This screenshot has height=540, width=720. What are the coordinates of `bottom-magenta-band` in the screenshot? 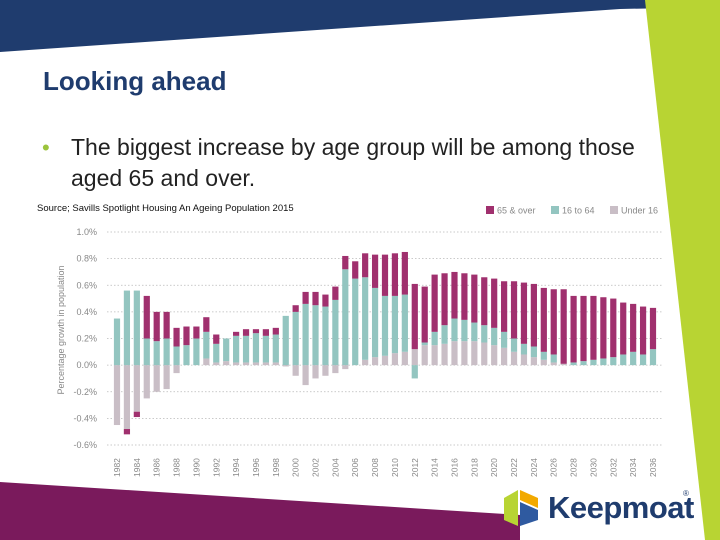 It's located at (260, 511).